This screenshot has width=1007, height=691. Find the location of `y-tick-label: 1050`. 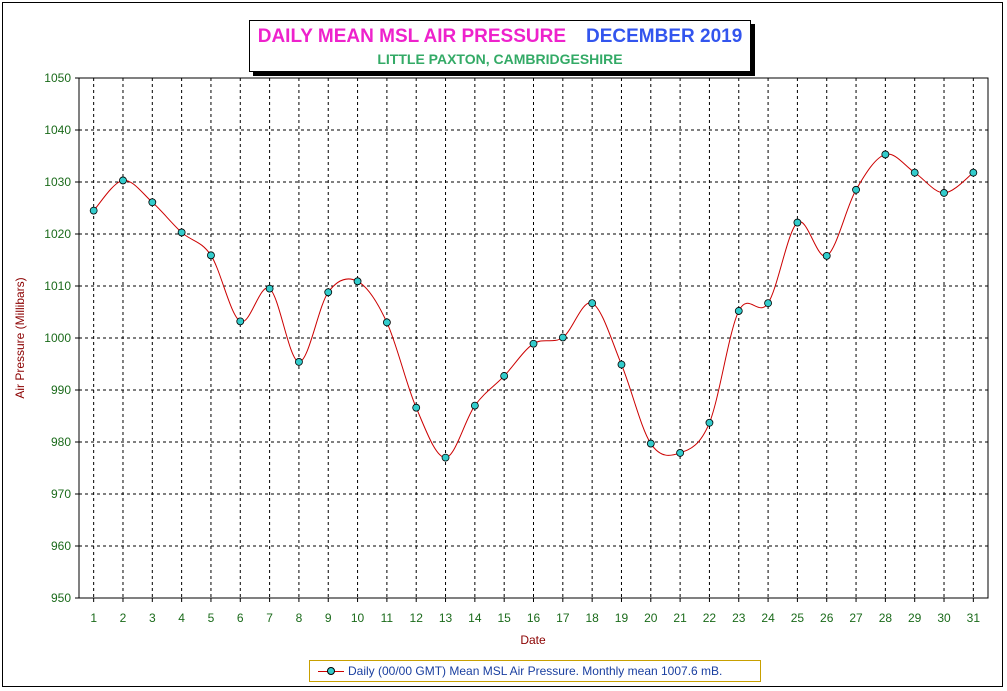

y-tick-label: 1050 is located at coordinates (57, 78).